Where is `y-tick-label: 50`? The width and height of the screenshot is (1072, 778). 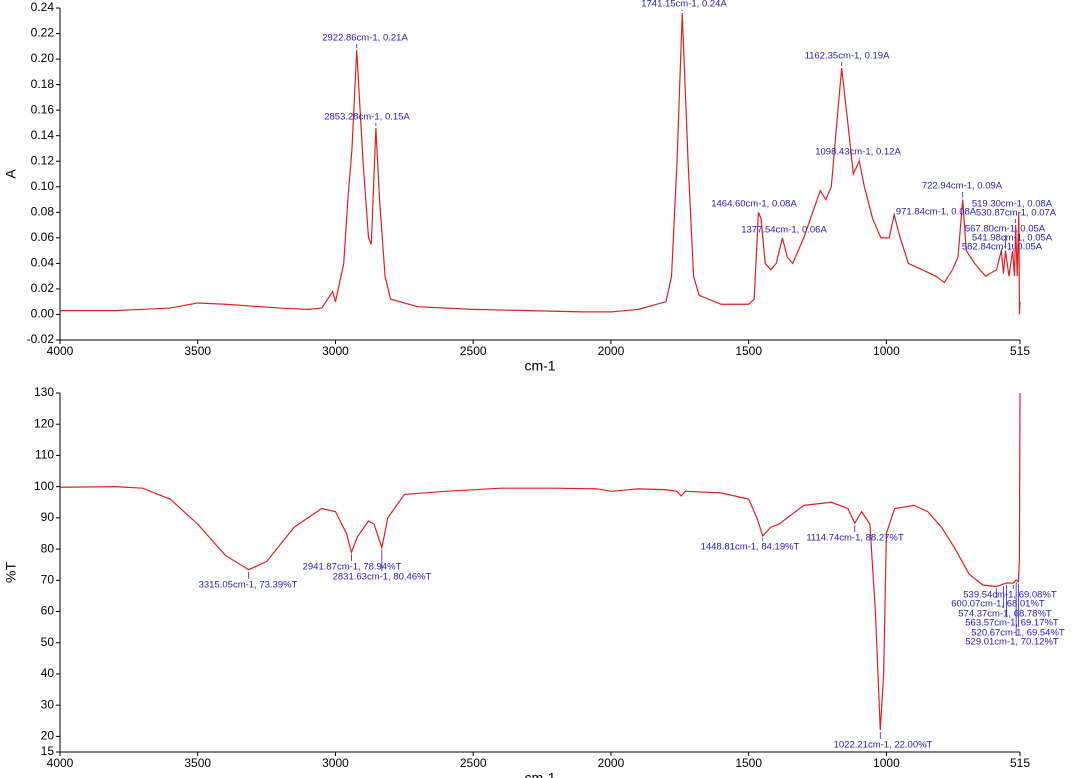 y-tick-label: 50 is located at coordinates (48, 642).